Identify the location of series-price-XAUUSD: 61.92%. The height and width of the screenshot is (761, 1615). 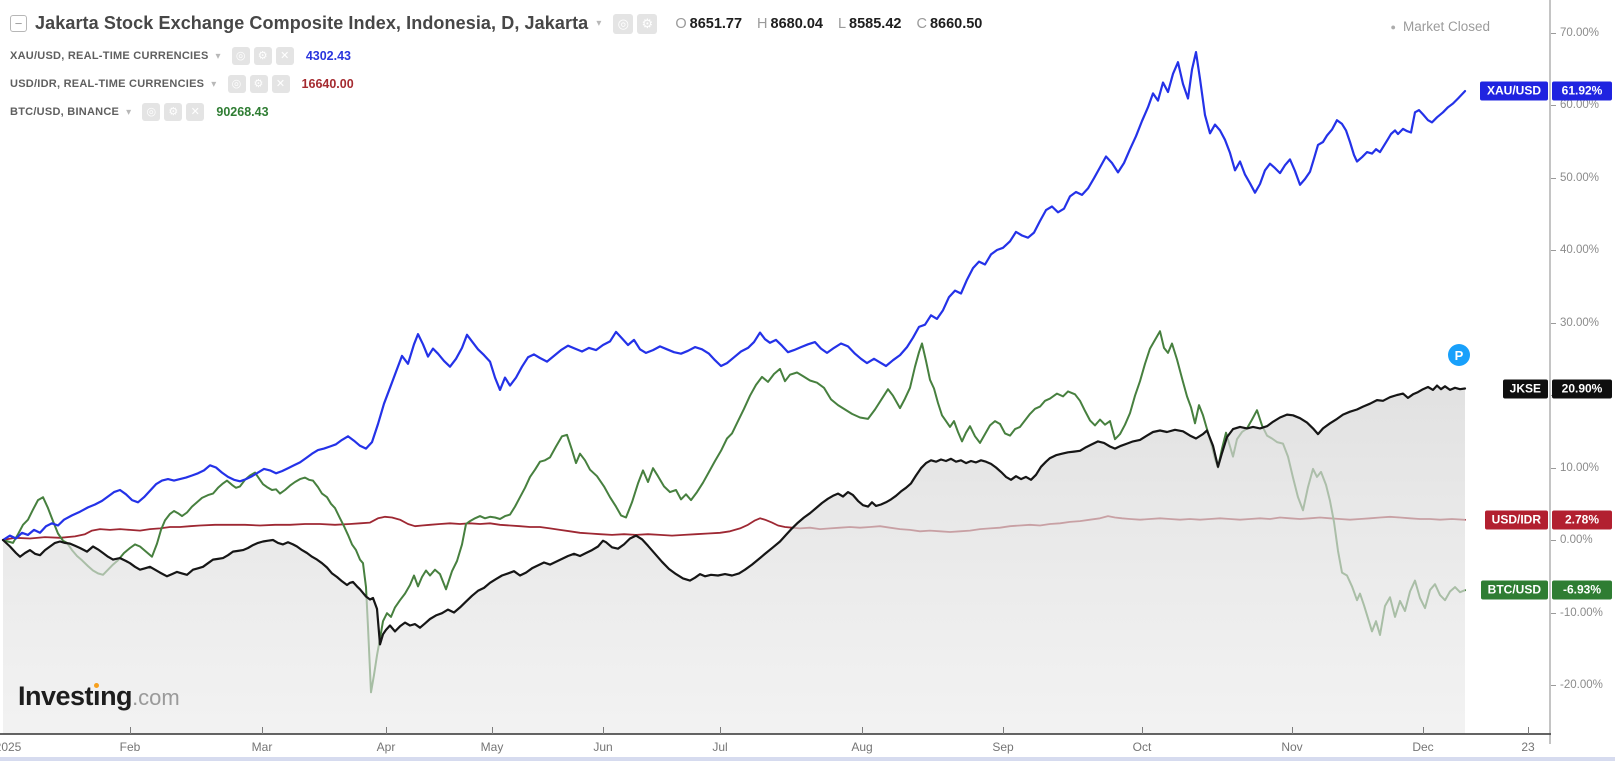
(1582, 91).